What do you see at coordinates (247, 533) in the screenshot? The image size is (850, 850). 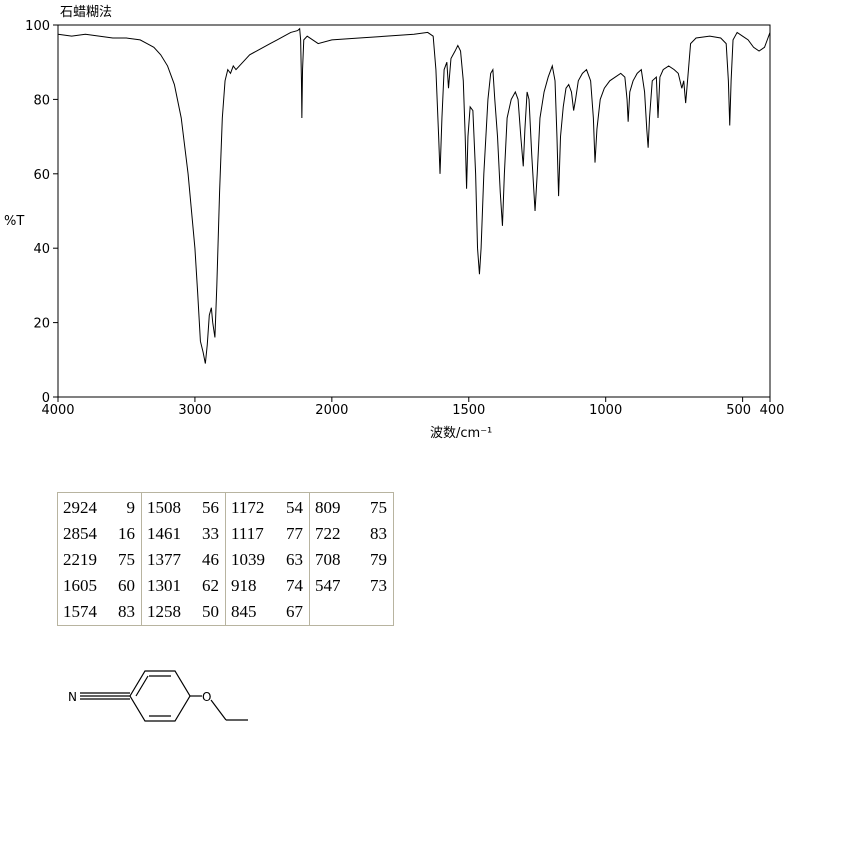 I see `peak-wavenumber: 1117` at bounding box center [247, 533].